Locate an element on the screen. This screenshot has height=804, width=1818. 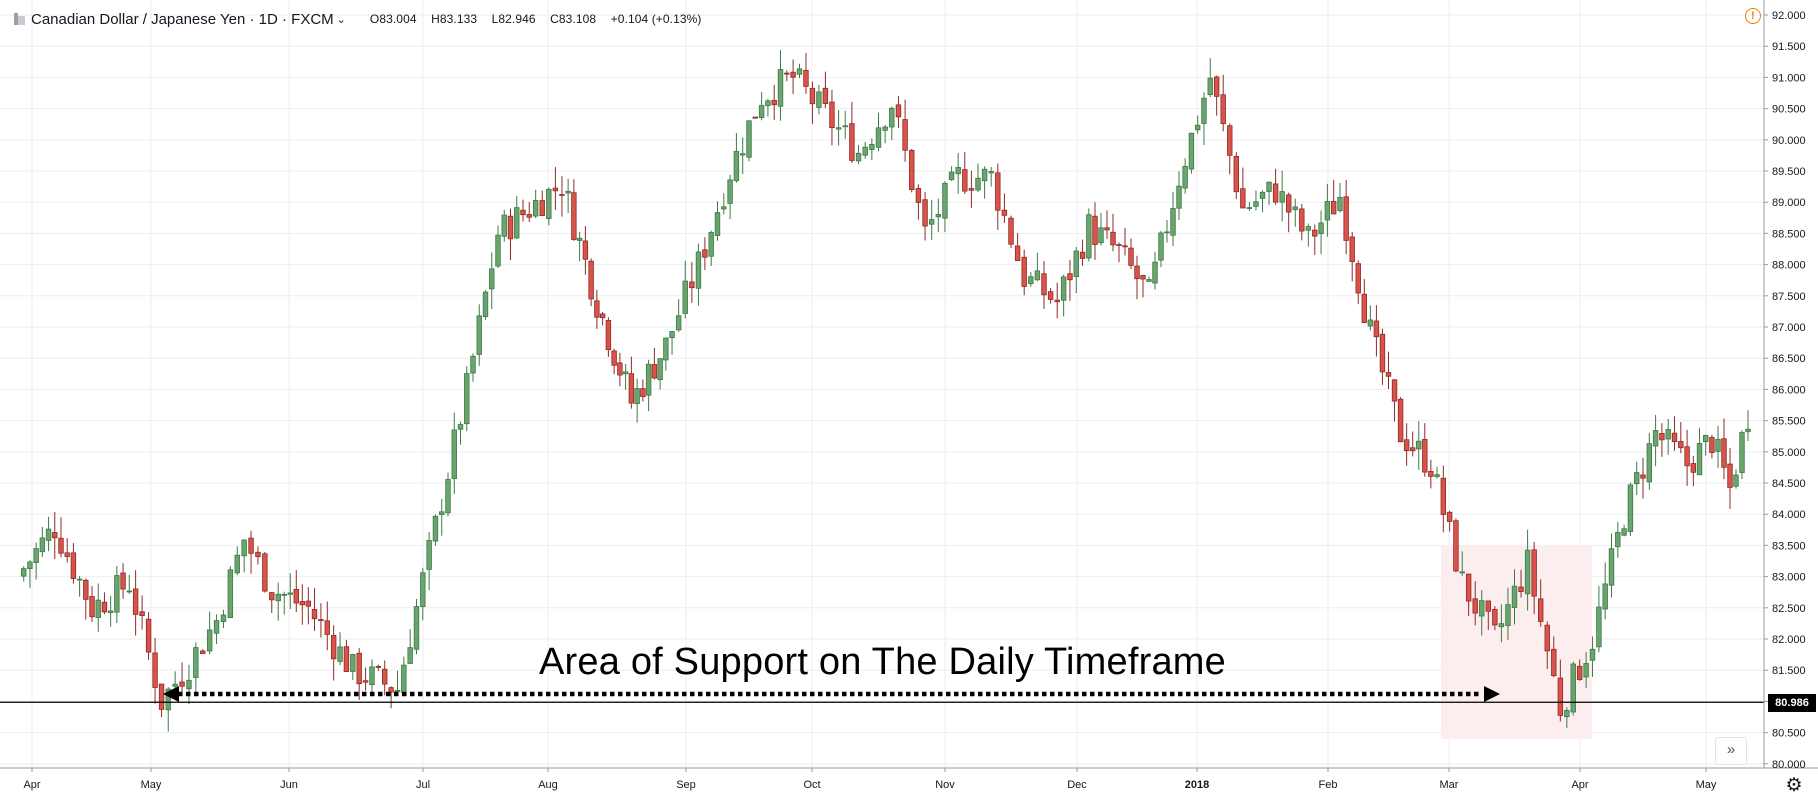
scroll-to-realtime-button: » is located at coordinates (1731, 751).